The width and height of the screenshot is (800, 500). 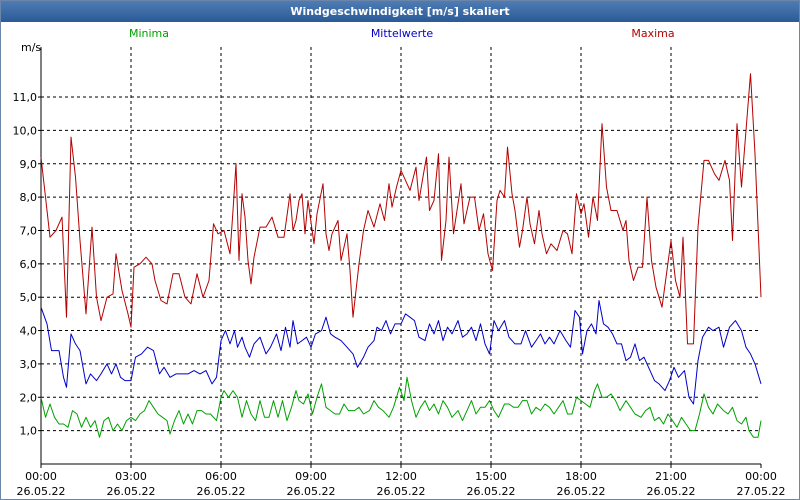 I want to click on y-tick-label: 10,0, so click(x=25, y=130).